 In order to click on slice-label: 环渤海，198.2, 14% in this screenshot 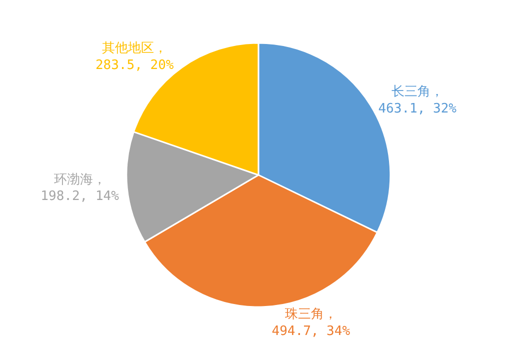, I will do `click(80, 188)`.